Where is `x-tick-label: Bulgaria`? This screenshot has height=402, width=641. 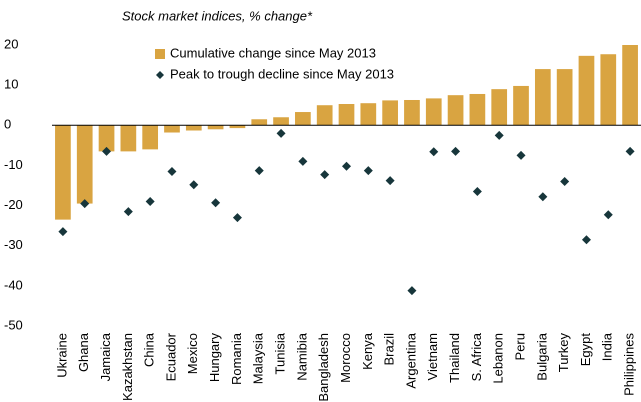 x-tick-label: Bulgaria is located at coordinates (541, 356).